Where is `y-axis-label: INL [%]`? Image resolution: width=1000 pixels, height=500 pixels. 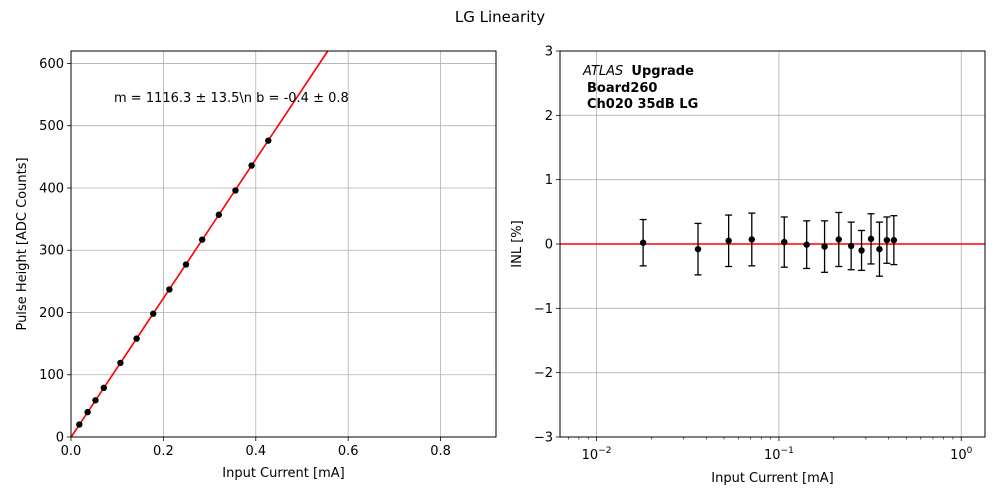 y-axis-label: INL [%] is located at coordinates (517, 243).